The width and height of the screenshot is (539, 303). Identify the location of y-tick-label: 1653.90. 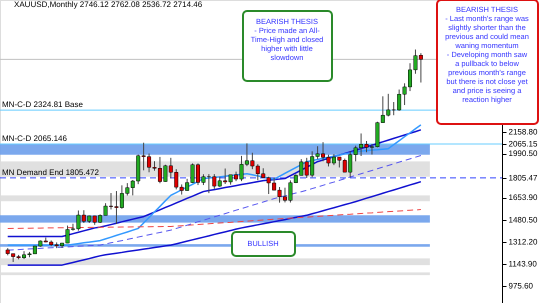
(523, 197).